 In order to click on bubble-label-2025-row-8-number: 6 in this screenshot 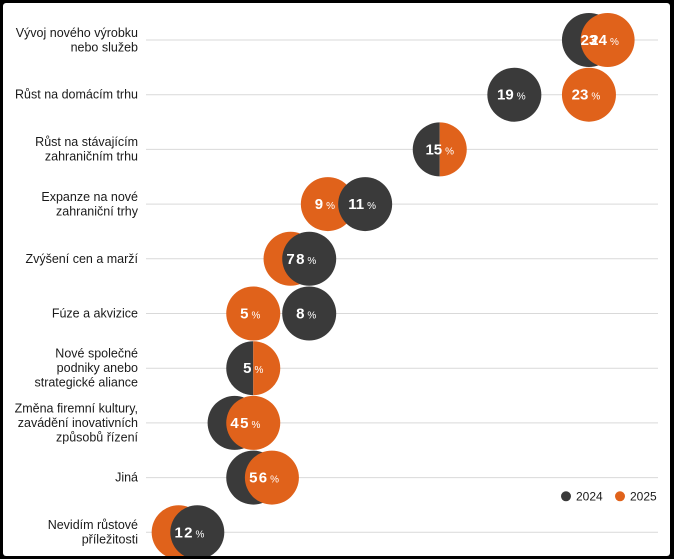, I will do `click(263, 478)`.